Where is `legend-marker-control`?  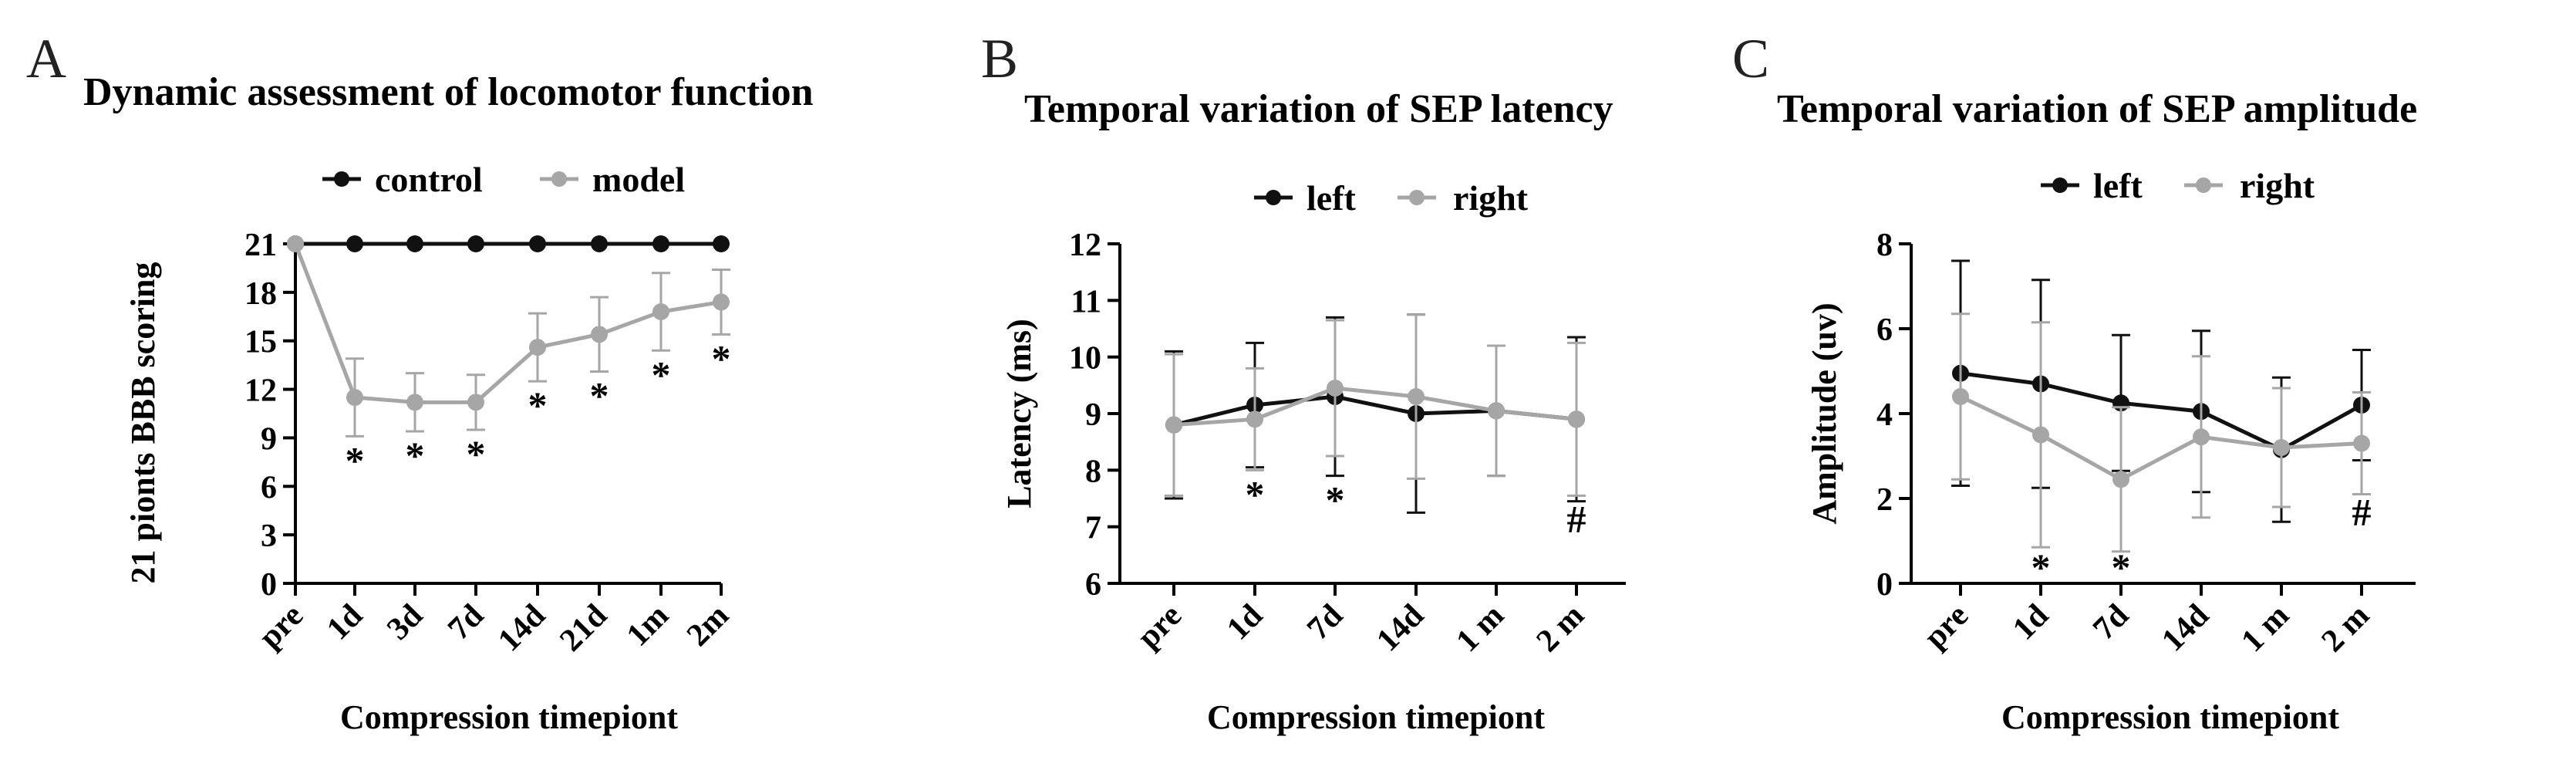 legend-marker-control is located at coordinates (341, 179).